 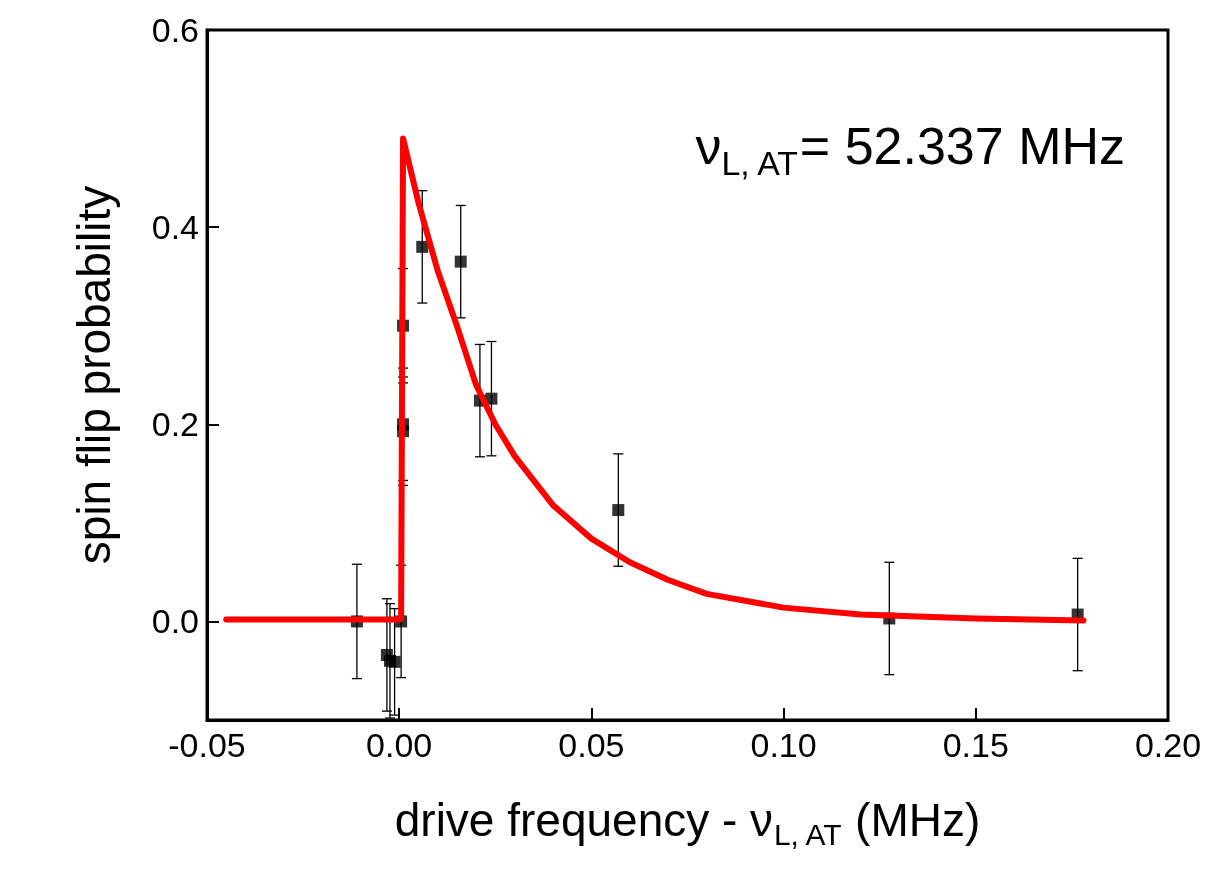 I want to click on x-tick-label: 0.20, so click(x=1168, y=745).